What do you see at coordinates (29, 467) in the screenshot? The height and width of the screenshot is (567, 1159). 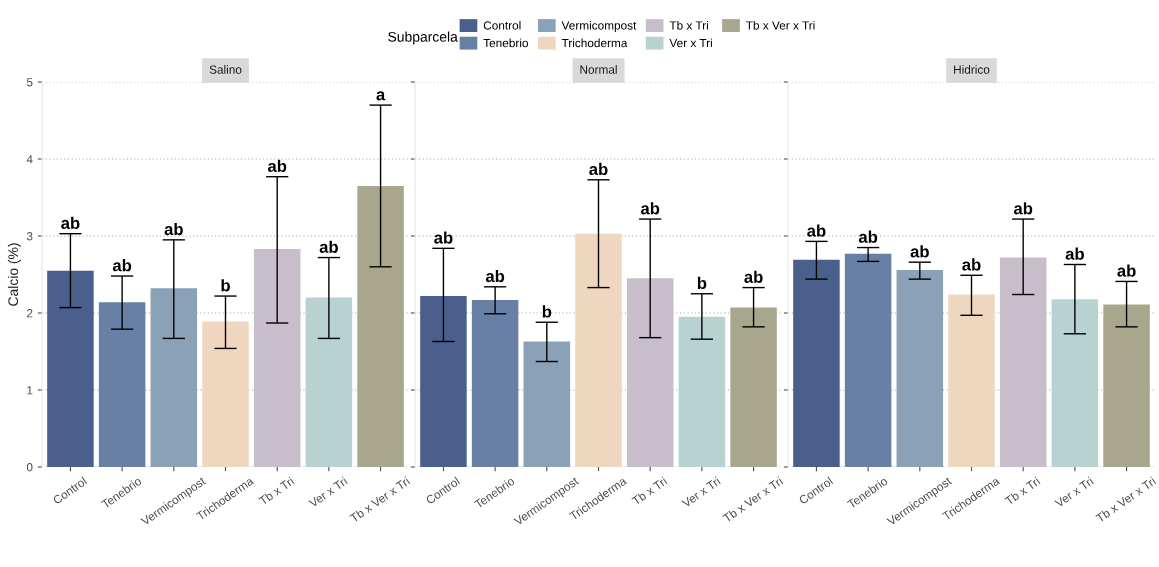 I see `y-tick-label: 0` at bounding box center [29, 467].